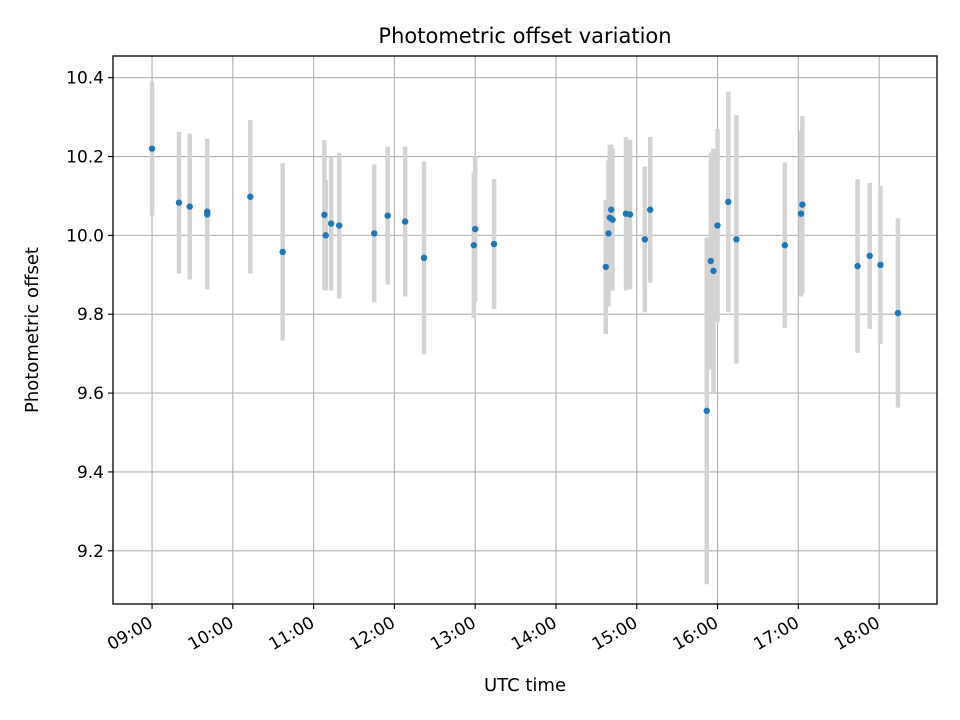 The height and width of the screenshot is (720, 960). I want to click on x-tick-label: 12:00, so click(372, 634).